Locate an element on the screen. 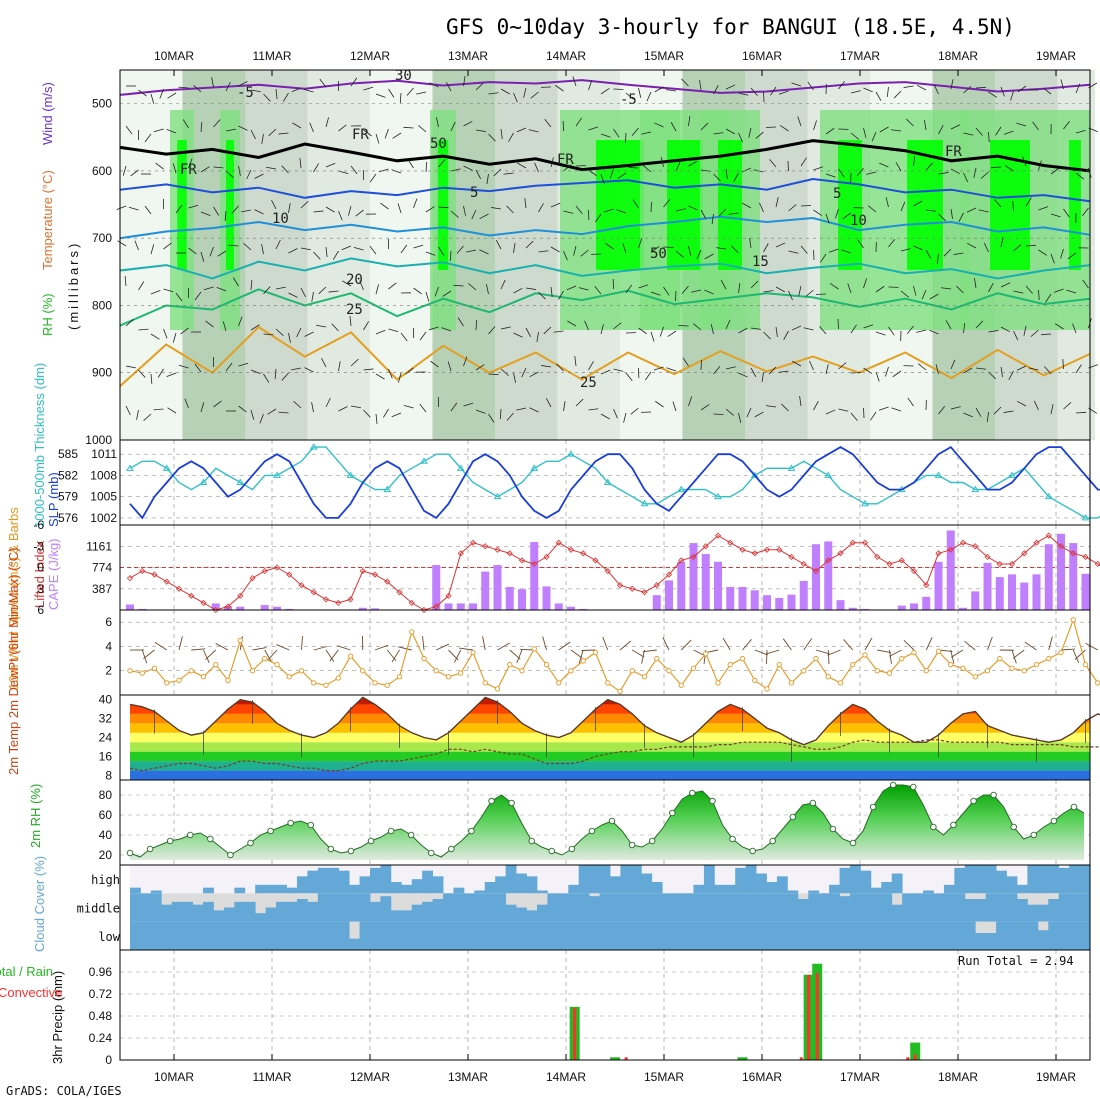 This screenshot has width=1100, height=1100. temp-band is located at coordinates (610, 718).